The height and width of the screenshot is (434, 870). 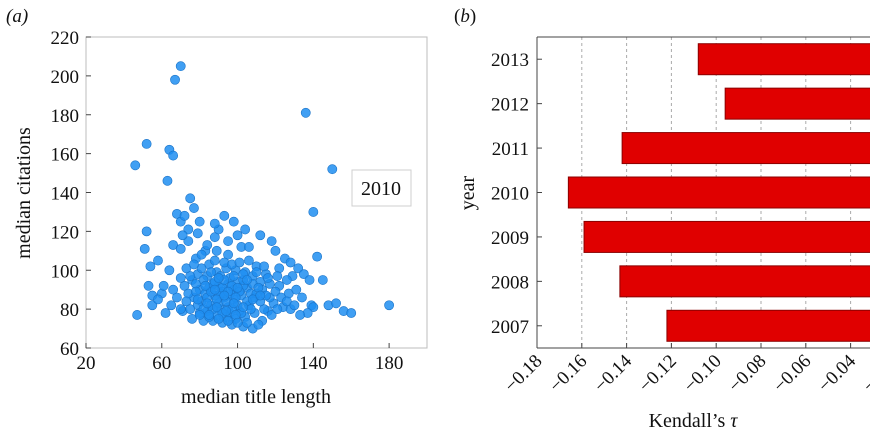 What do you see at coordinates (792, 374) in the screenshot?
I see `bar-x-tick-label: −0.06` at bounding box center [792, 374].